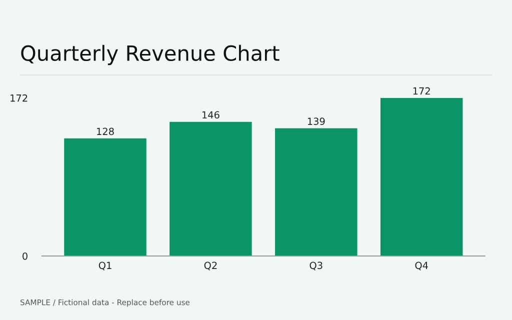 The width and height of the screenshot is (512, 320). What do you see at coordinates (316, 121) in the screenshot?
I see `data-label: 139` at bounding box center [316, 121].